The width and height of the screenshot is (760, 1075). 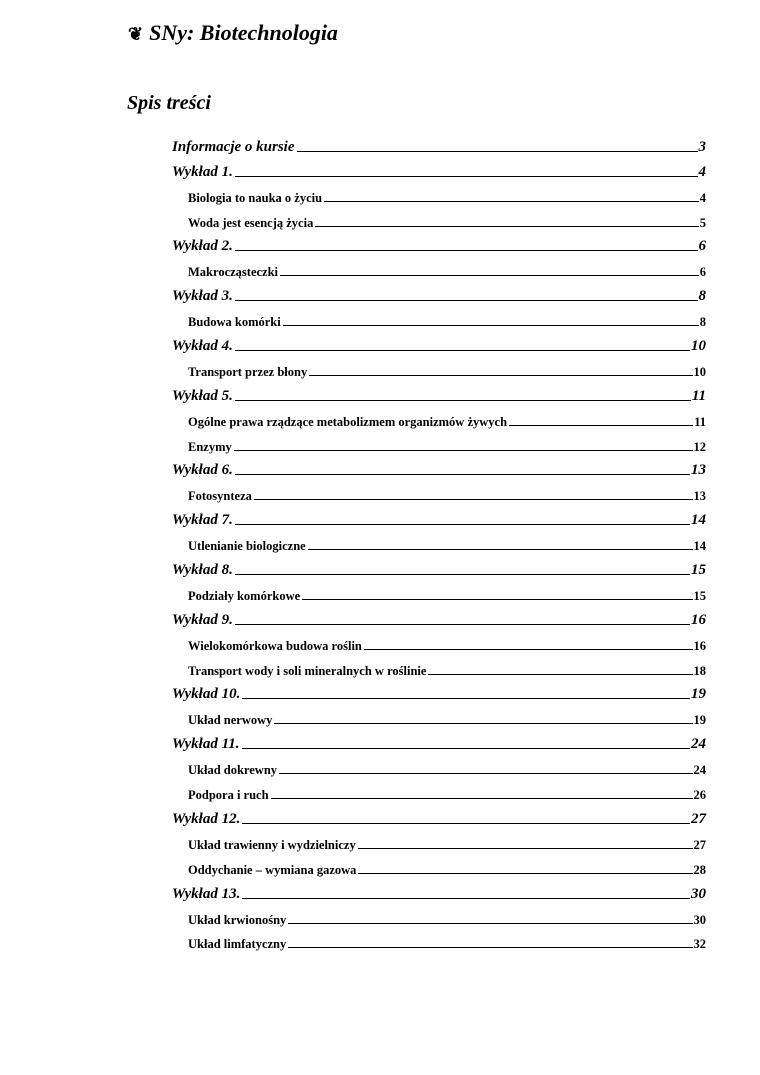 What do you see at coordinates (439, 442) in the screenshot?
I see `toc-entry: Enzymy 12` at bounding box center [439, 442].